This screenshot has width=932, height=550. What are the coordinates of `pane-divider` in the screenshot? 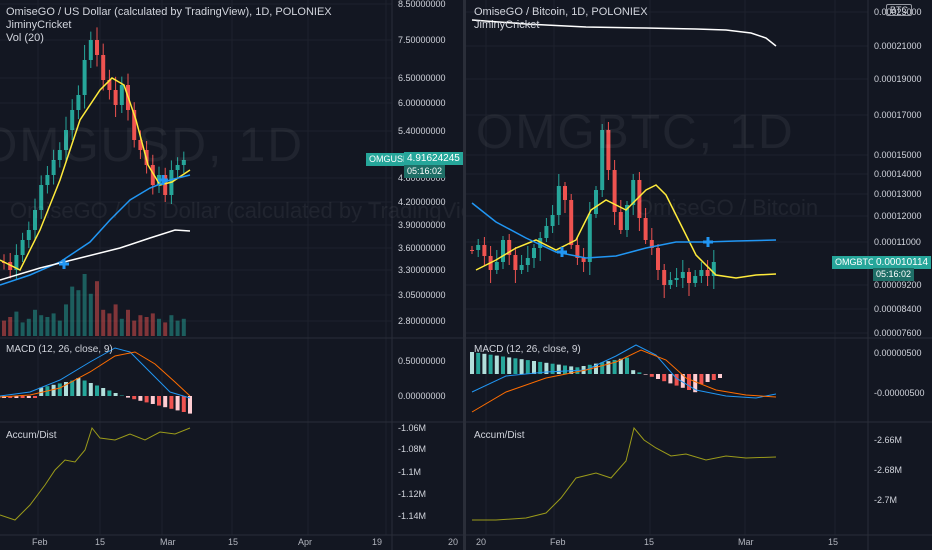 It's located at (464, 275).